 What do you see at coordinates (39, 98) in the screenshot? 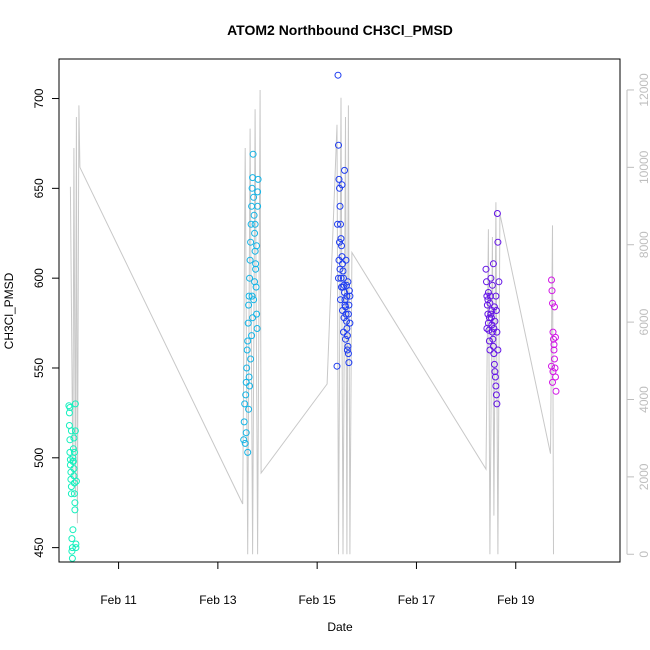
I see `y-tick-label-5: 700` at bounding box center [39, 98].